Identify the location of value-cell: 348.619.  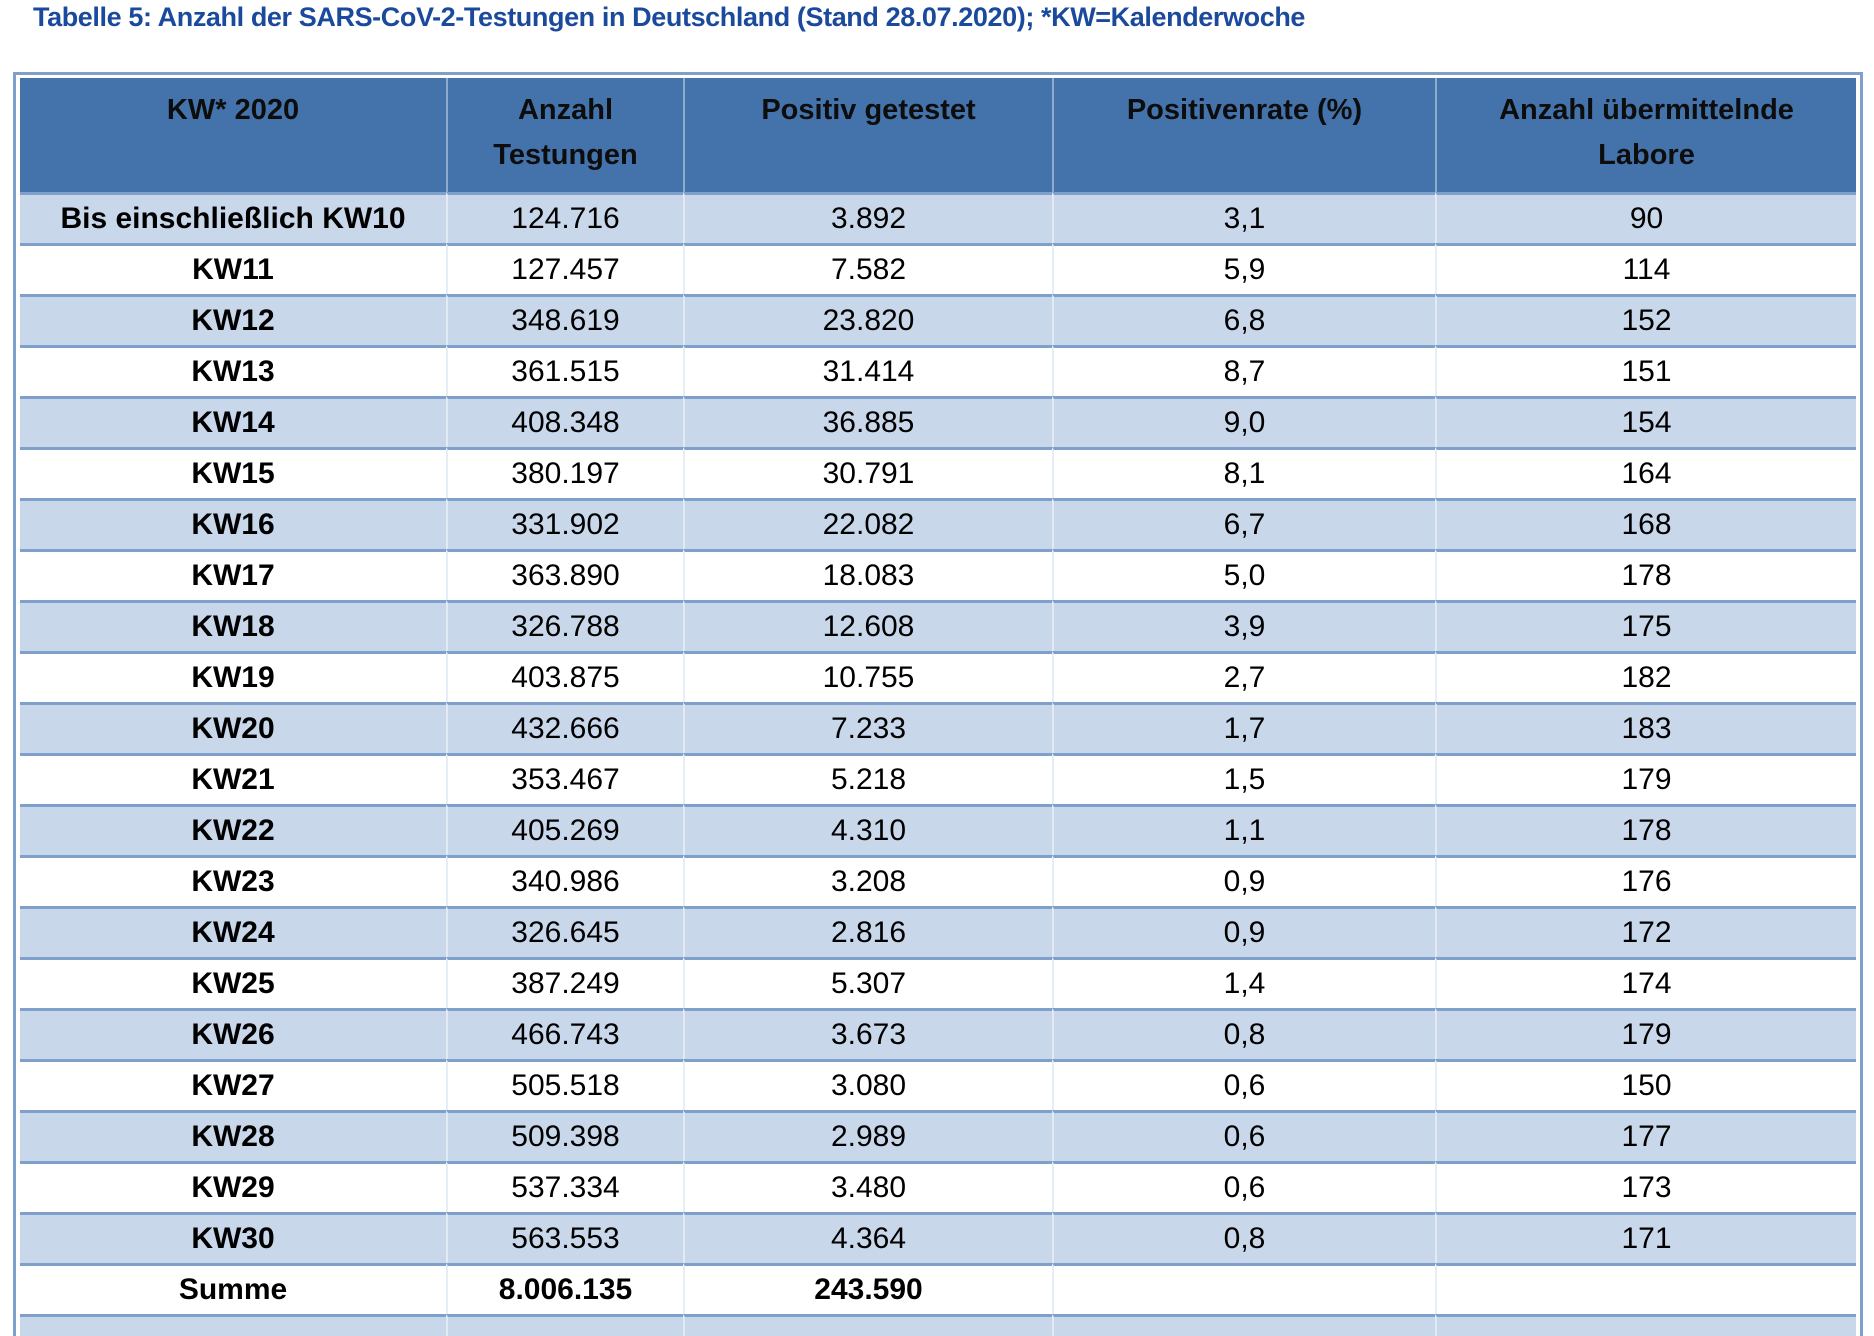
(564, 319).